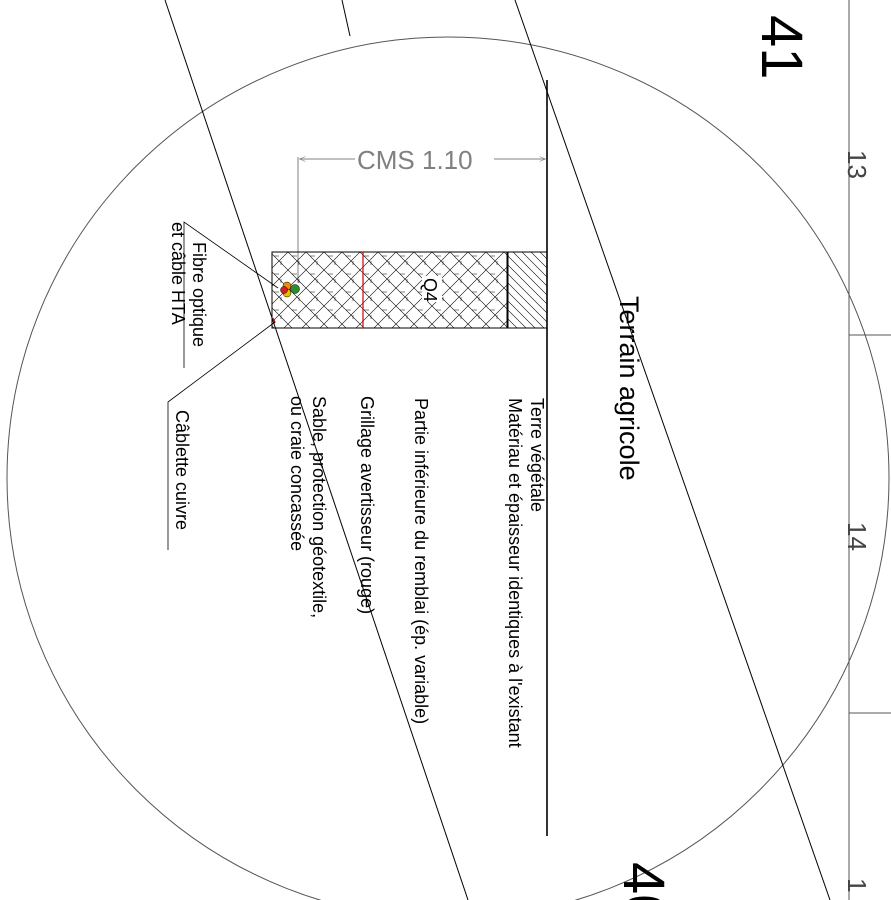  I want to click on cable-green, so click(295, 289).